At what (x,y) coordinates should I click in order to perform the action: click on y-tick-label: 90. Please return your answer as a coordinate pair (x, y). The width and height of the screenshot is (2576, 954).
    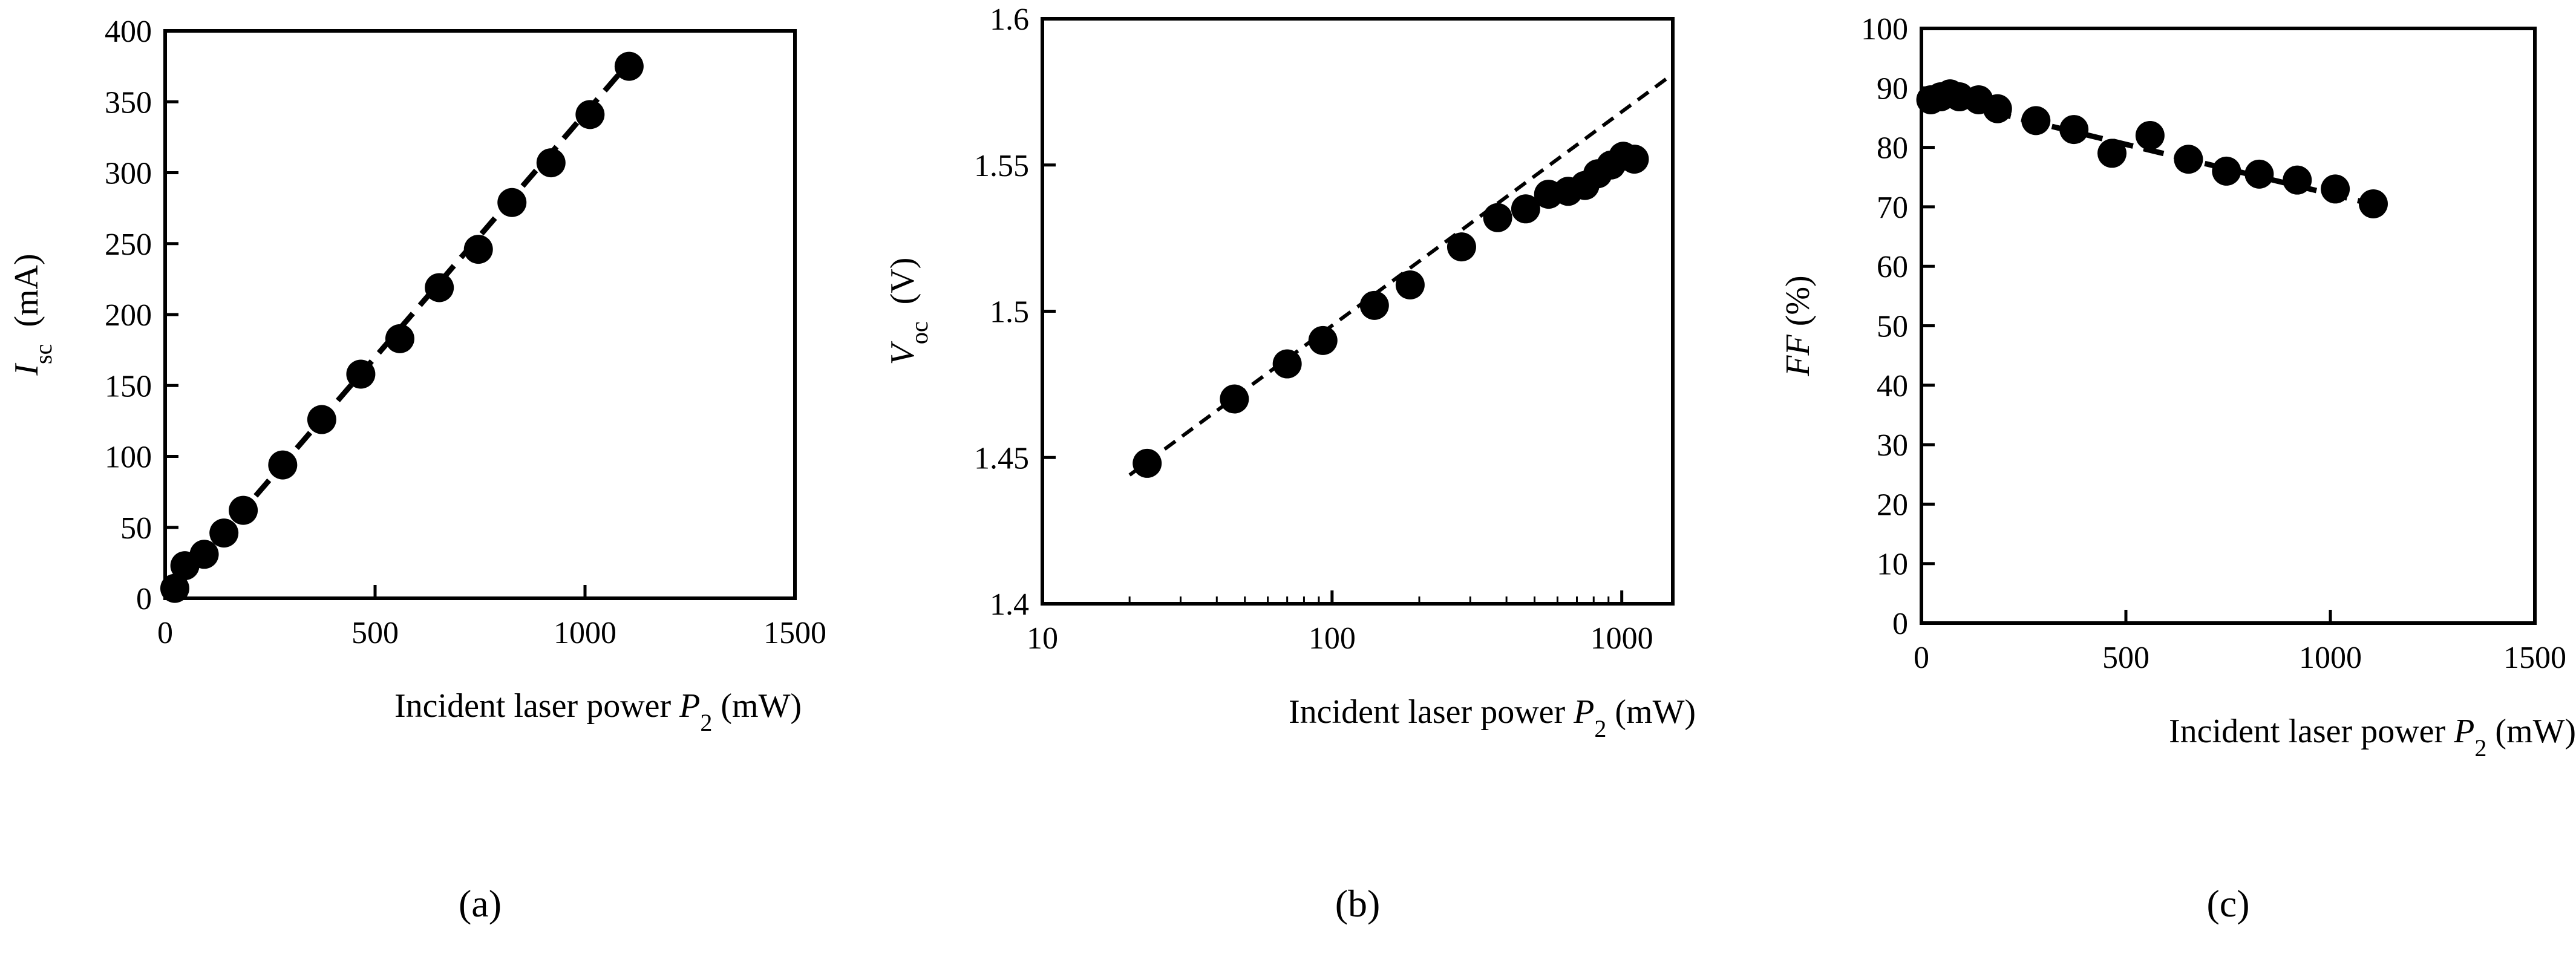
    Looking at the image, I should click on (1892, 88).